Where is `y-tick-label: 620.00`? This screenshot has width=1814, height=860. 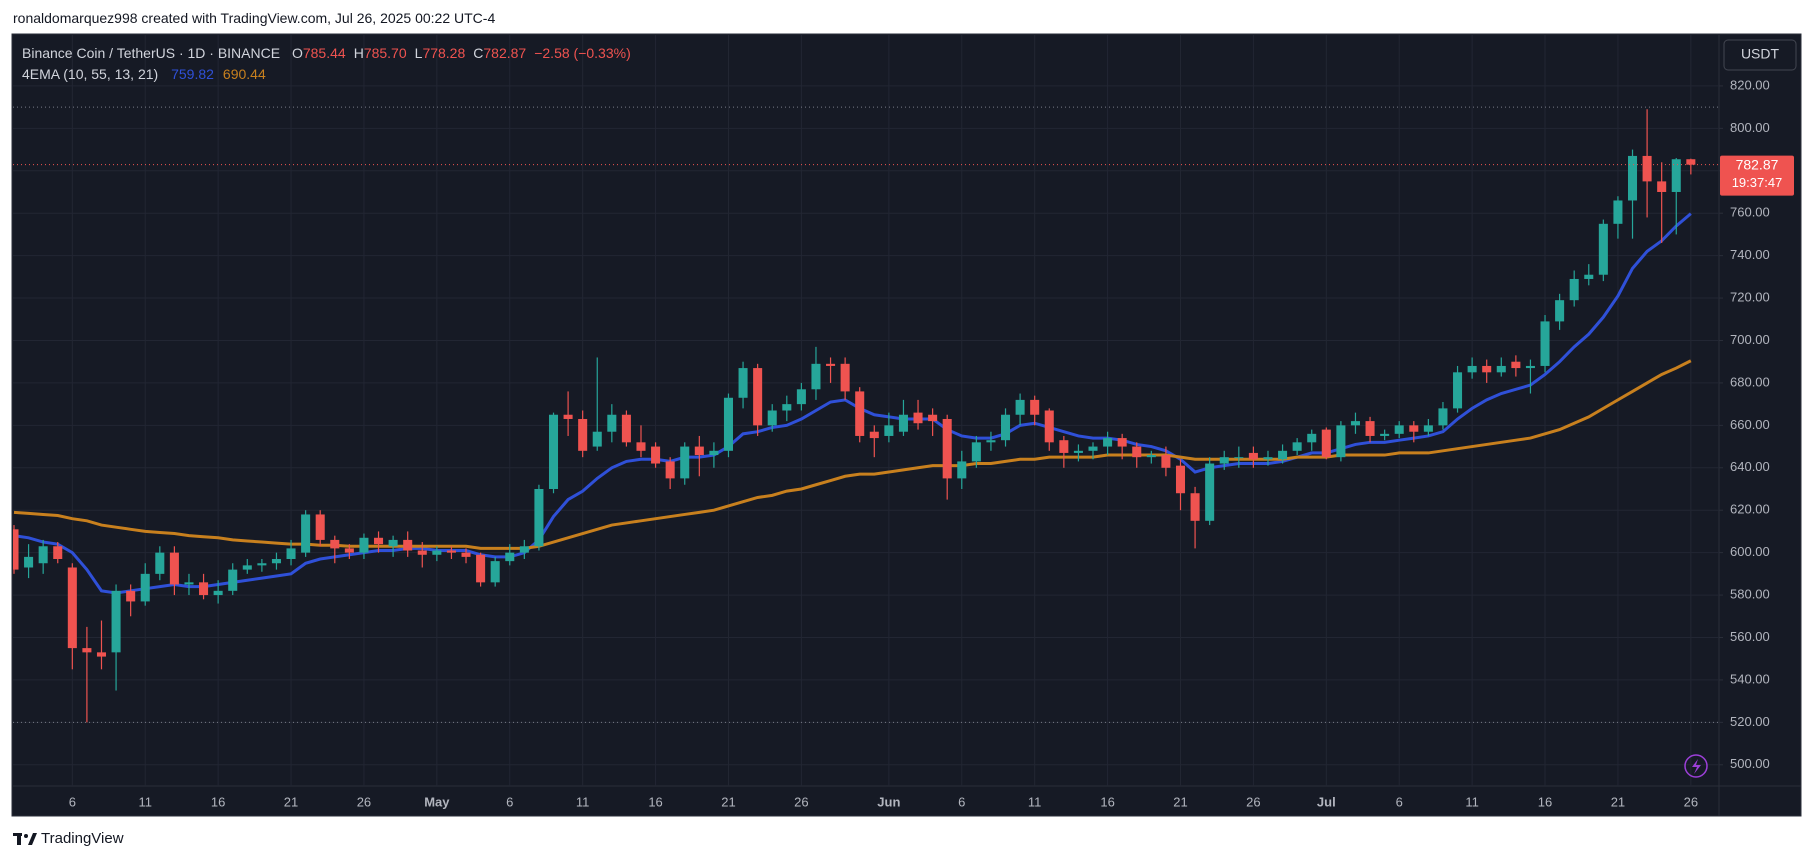 y-tick-label: 620.00 is located at coordinates (1750, 509).